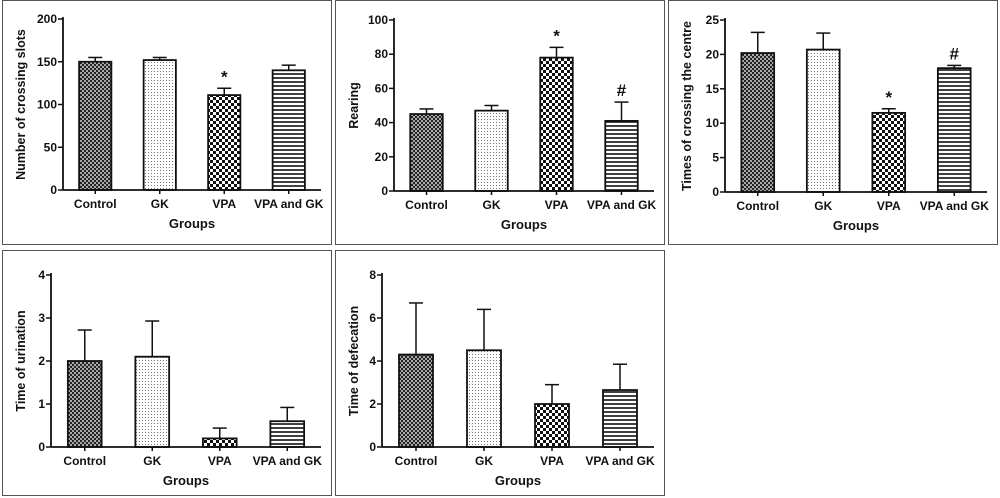 The height and width of the screenshot is (498, 1000). What do you see at coordinates (47, 19) in the screenshot?
I see `y-tick-label: 200` at bounding box center [47, 19].